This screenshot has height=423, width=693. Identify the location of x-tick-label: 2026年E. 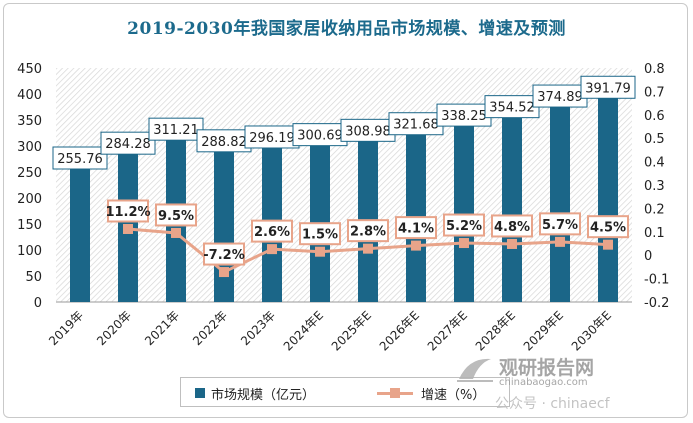
(399, 330).